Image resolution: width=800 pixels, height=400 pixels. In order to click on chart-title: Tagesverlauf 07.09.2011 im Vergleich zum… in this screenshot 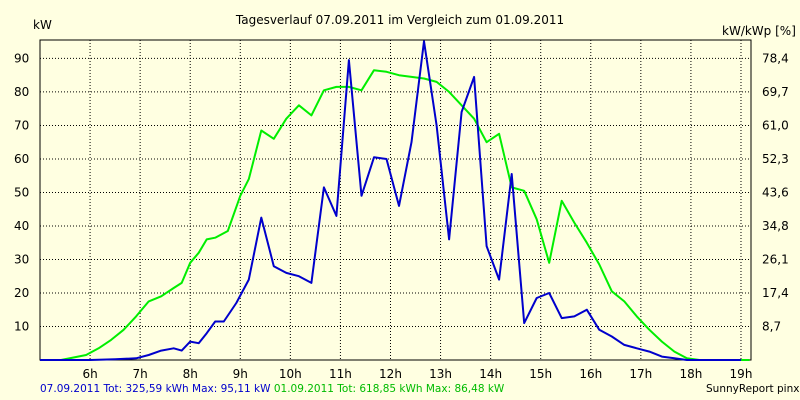, I will do `click(399, 20)`.